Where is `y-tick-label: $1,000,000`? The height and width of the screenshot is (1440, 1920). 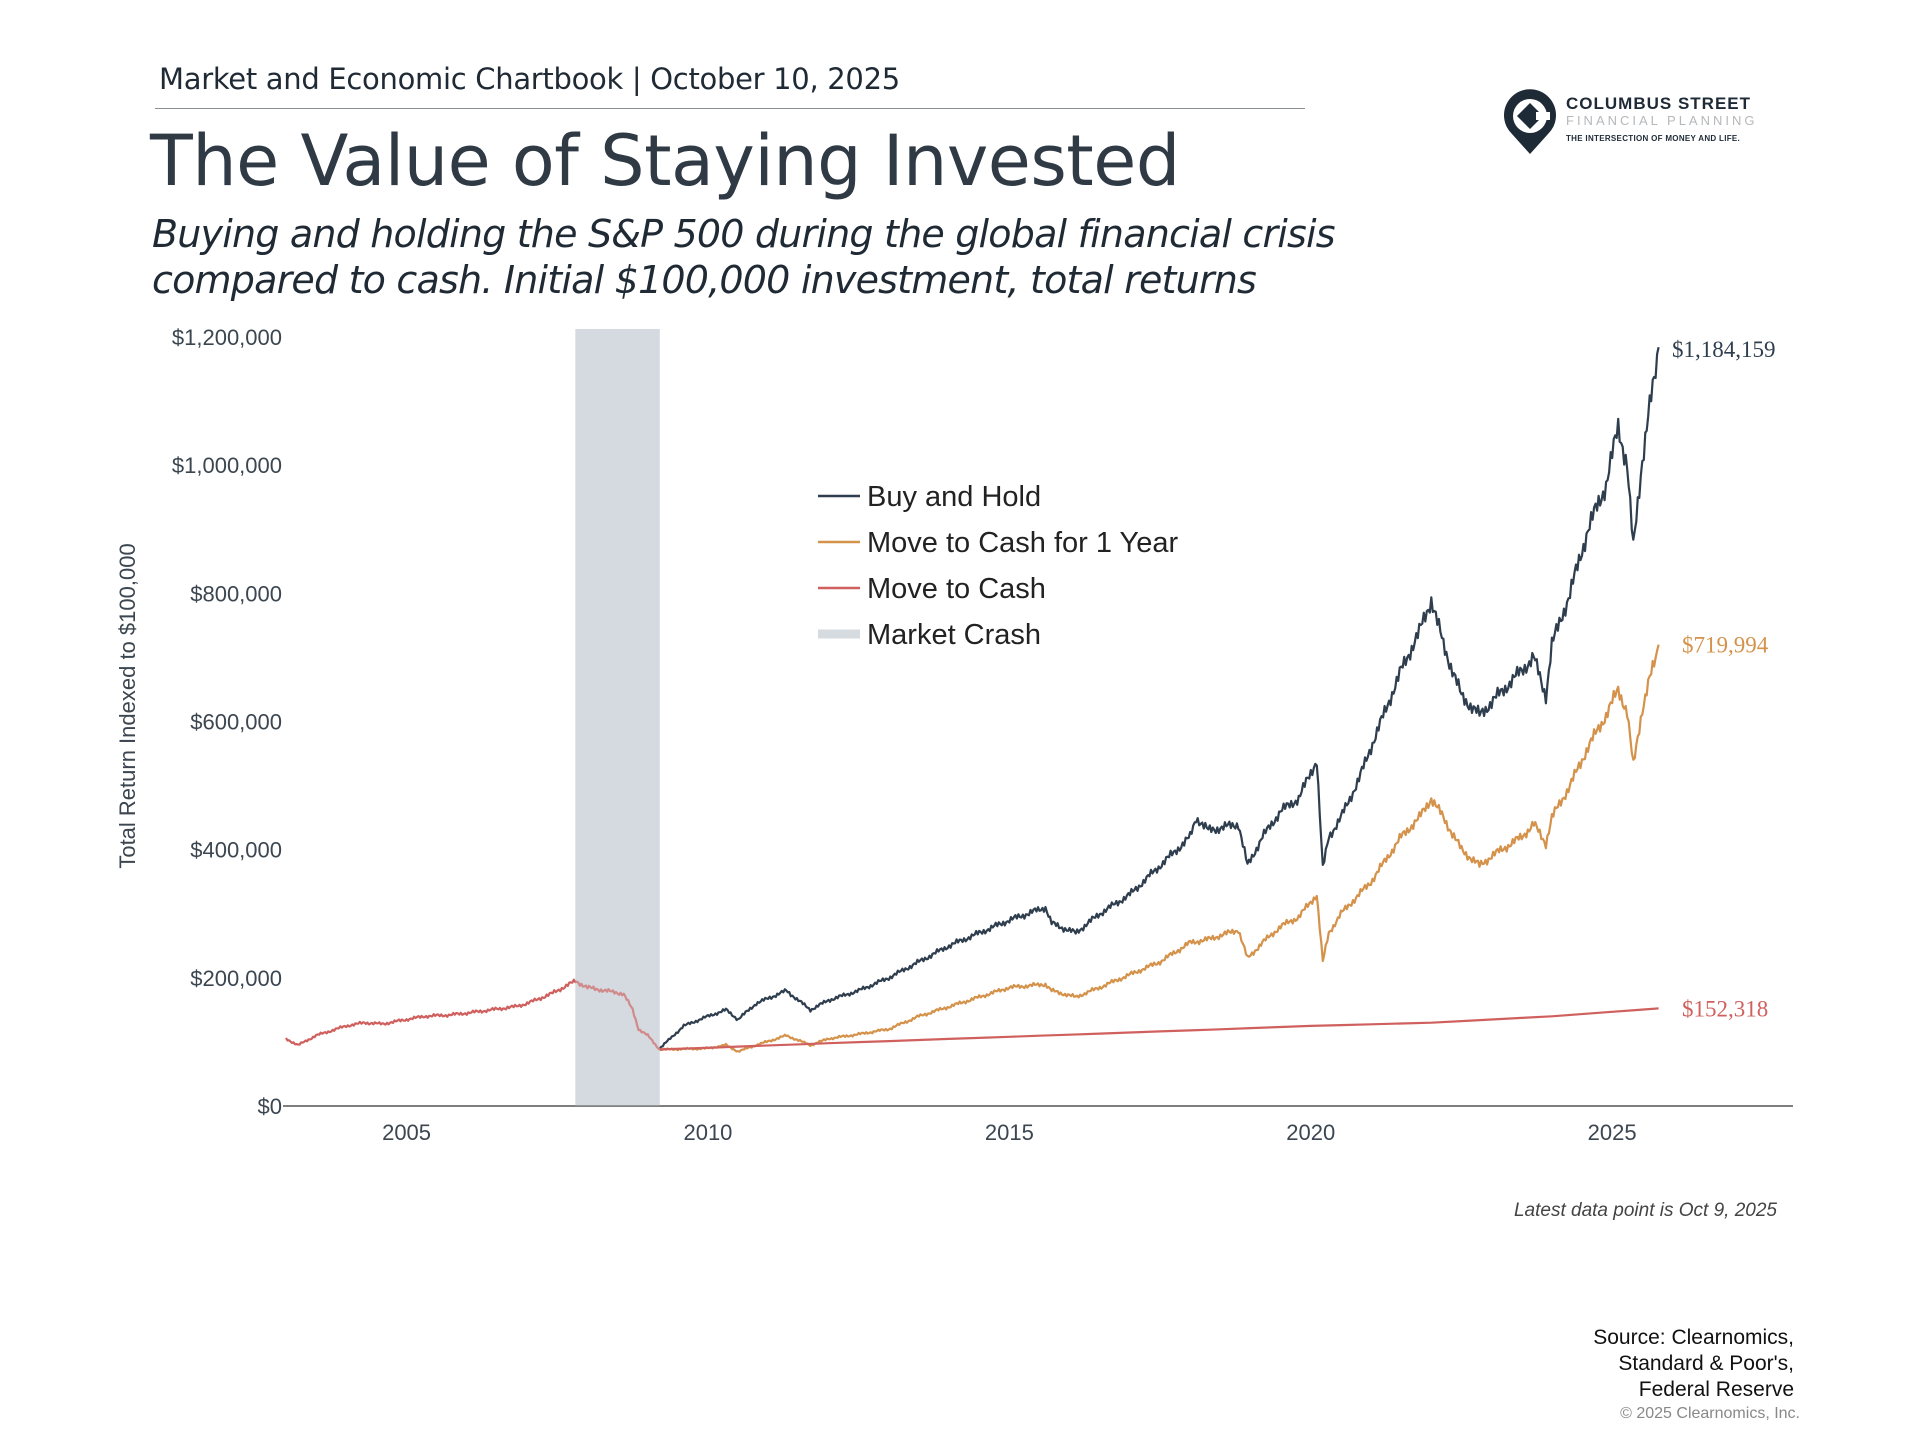
y-tick-label: $1,000,000 is located at coordinates (227, 465).